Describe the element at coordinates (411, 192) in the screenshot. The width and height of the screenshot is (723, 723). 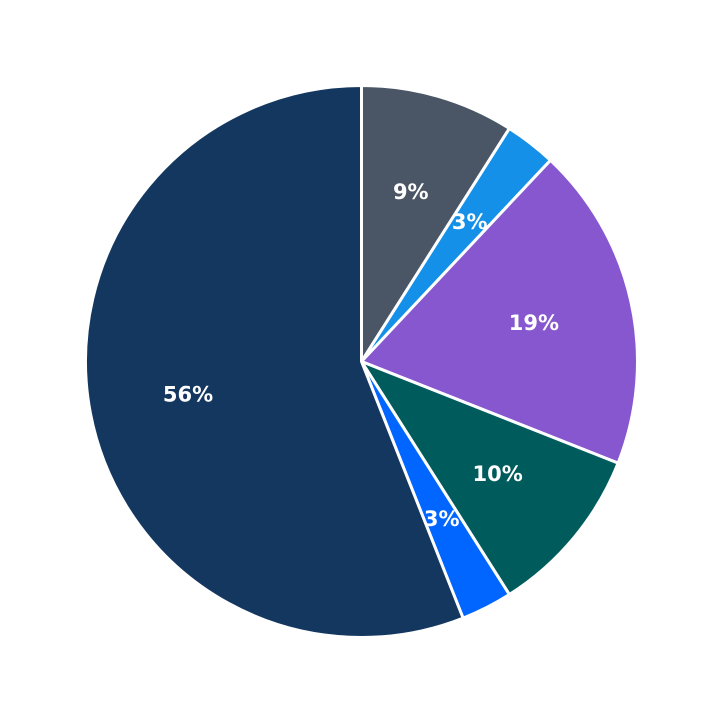
I see `pie-slice-label-1: 9%` at that location.